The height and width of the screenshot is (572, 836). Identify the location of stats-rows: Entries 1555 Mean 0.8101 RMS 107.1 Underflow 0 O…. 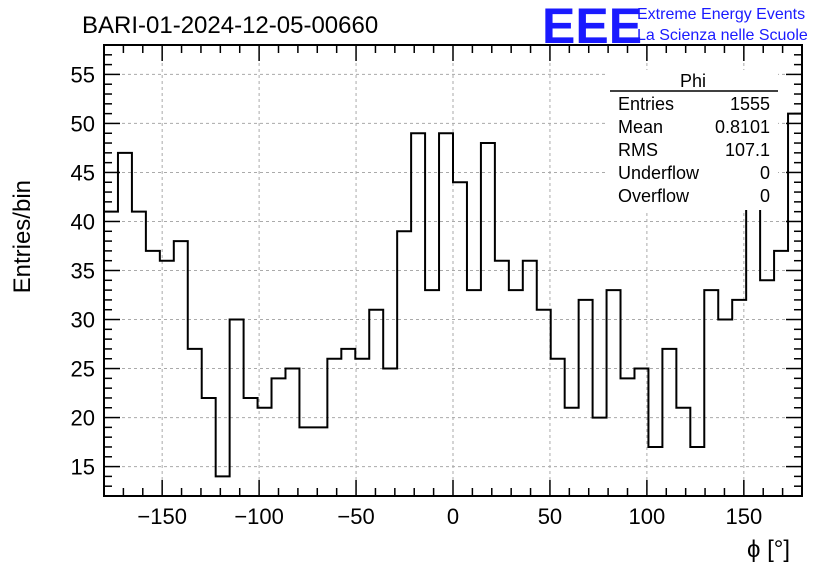
(694, 150).